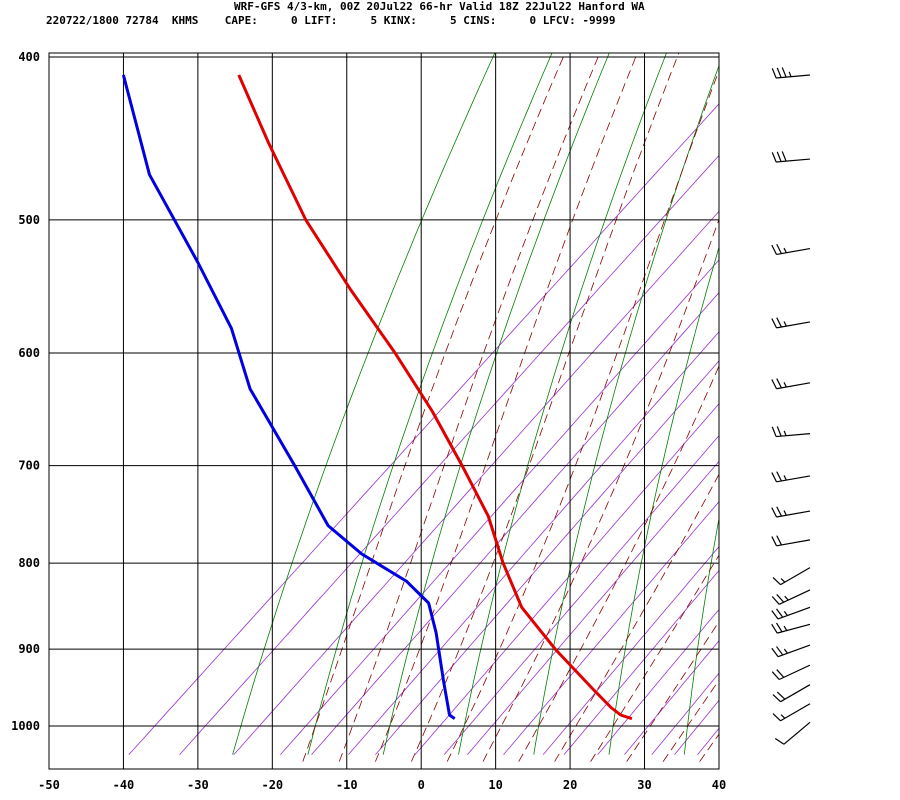 The image size is (900, 800). I want to click on x-tick-label: 20, so click(570, 785).